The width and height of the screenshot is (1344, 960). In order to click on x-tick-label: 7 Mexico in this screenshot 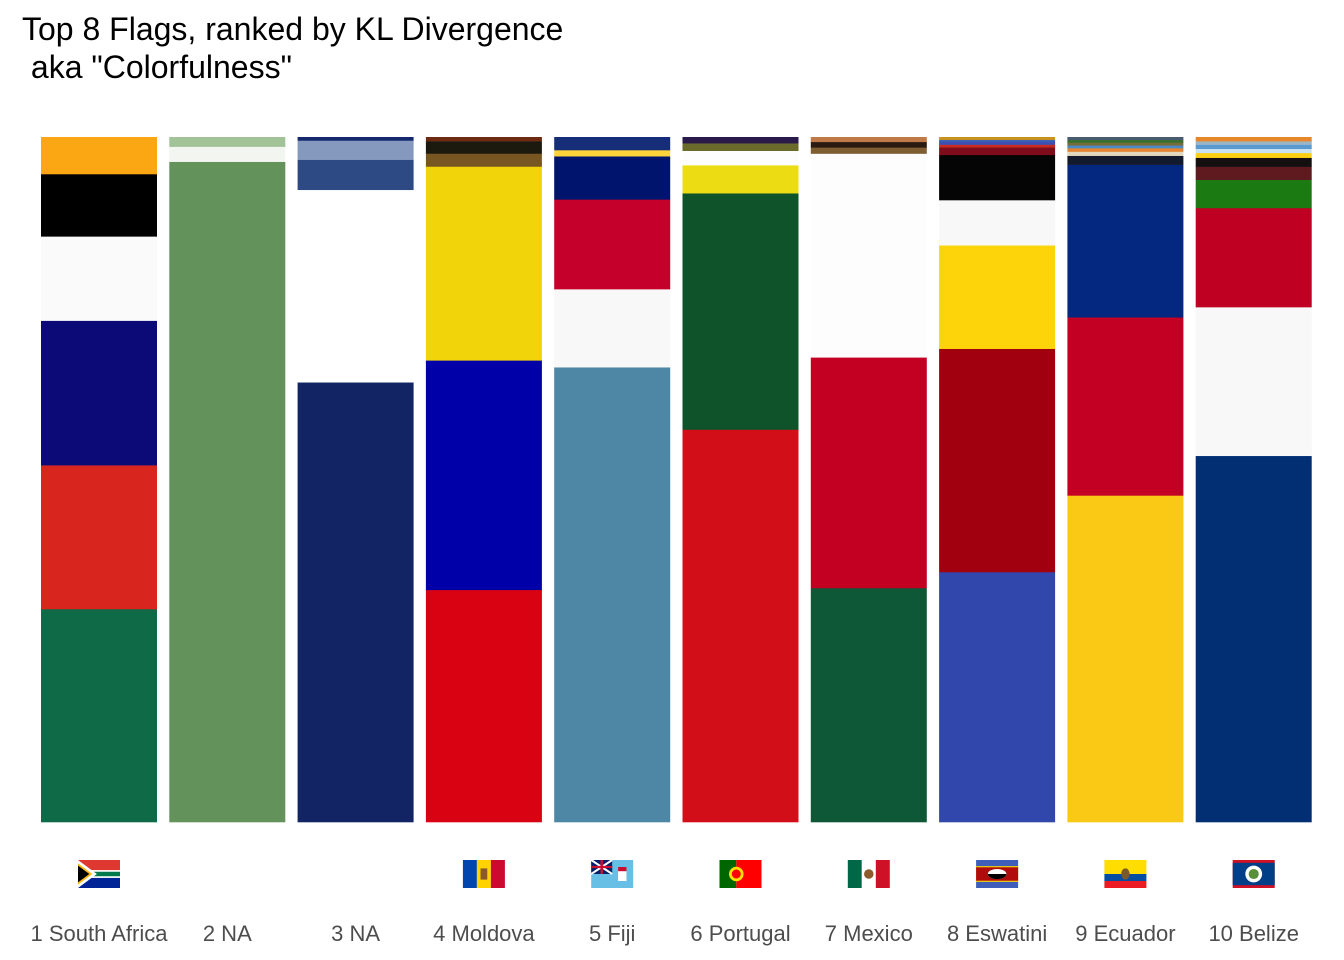, I will do `click(869, 933)`.